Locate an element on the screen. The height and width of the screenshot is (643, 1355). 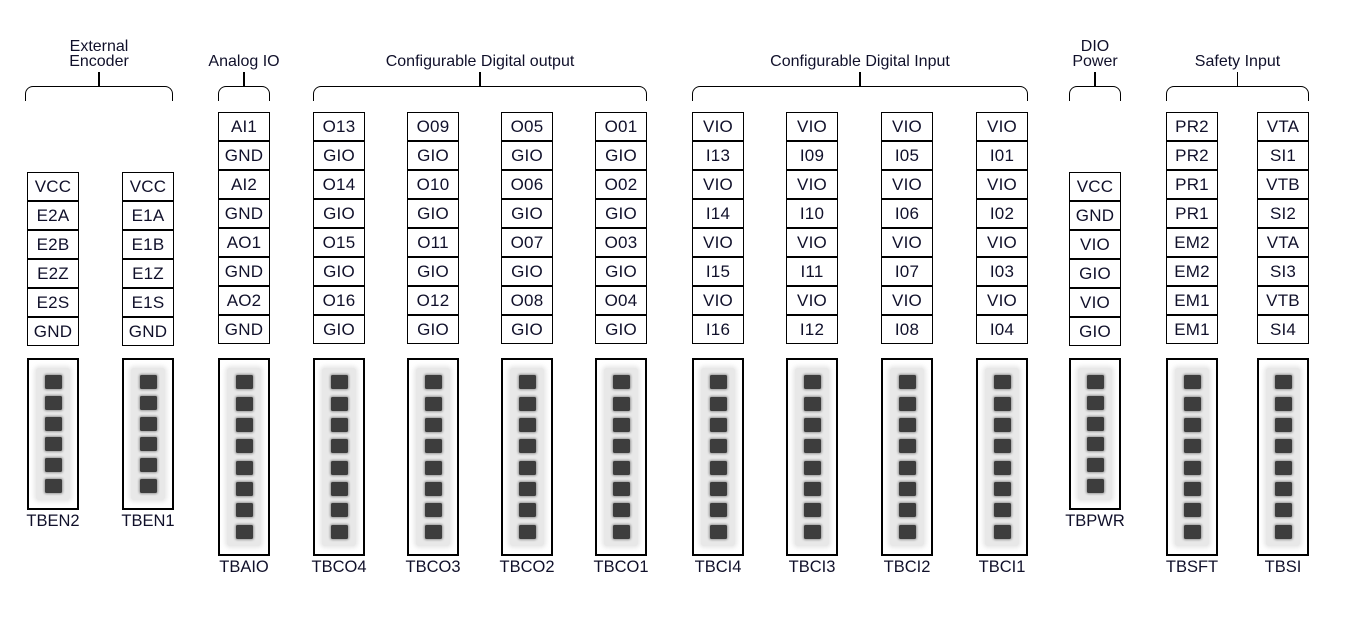
pin-cell: E1S is located at coordinates (148, 302).